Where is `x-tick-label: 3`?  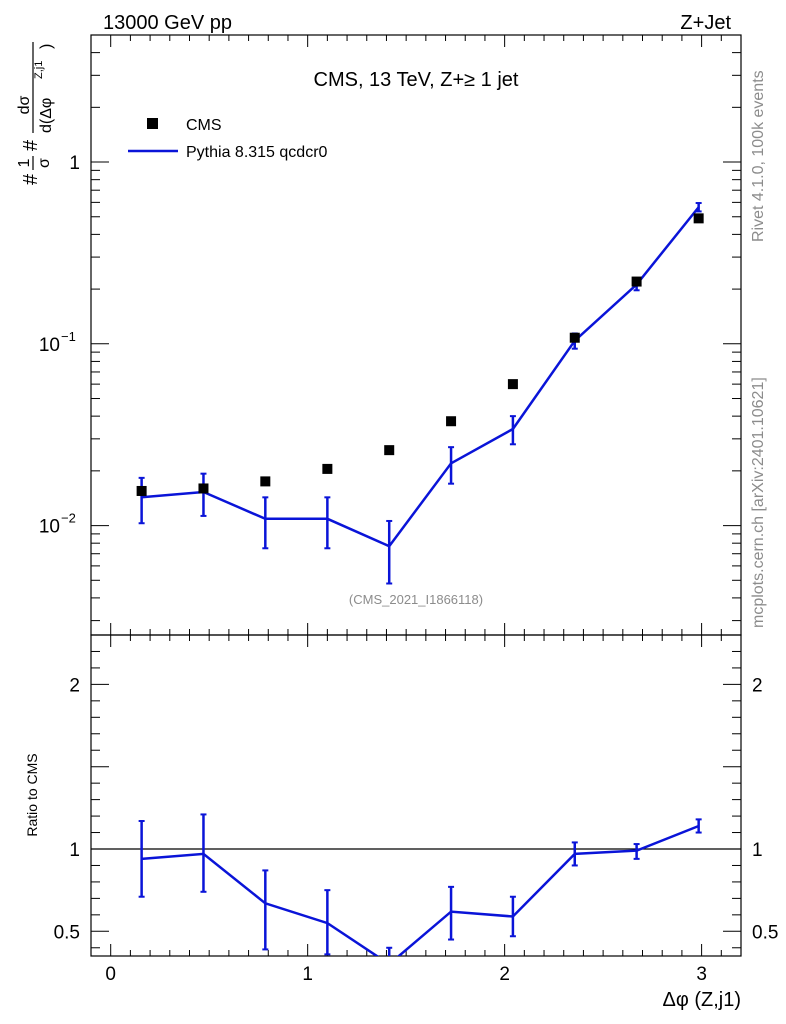 x-tick-label: 3 is located at coordinates (701, 974).